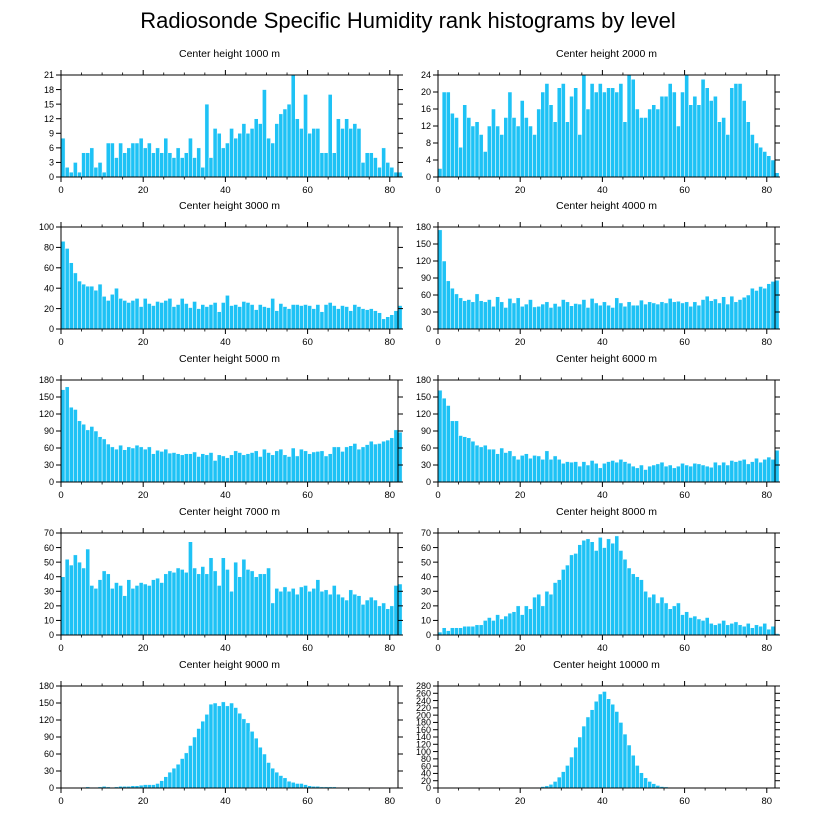 This screenshot has height=824, width=816. What do you see at coordinates (423, 730) in the screenshot?
I see `y-tick-label: 160` at bounding box center [423, 730].